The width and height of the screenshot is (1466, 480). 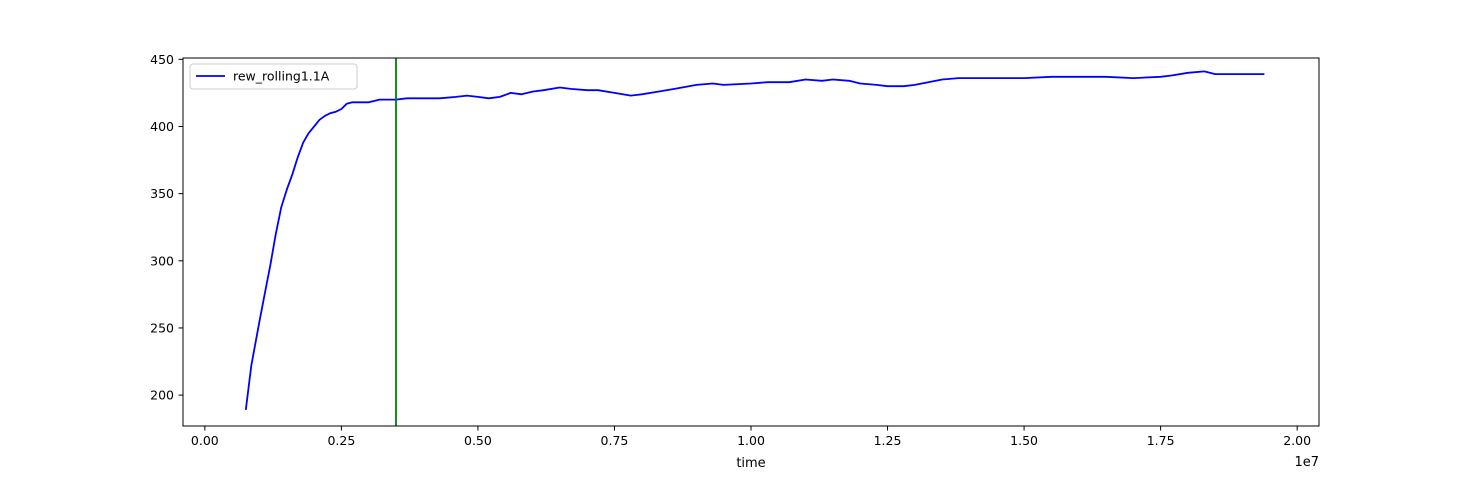 What do you see at coordinates (166, 227) in the screenshot?
I see `y-axis: 200 250 300 350 400 450` at bounding box center [166, 227].